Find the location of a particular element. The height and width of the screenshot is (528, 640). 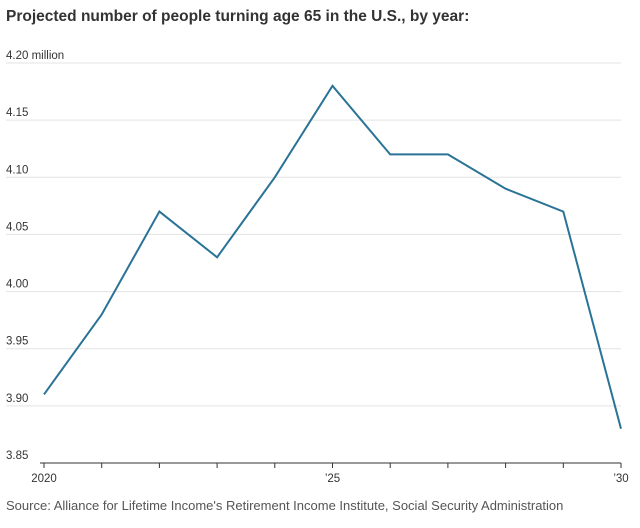

y-tick-label: 4.00 is located at coordinates (17, 285).